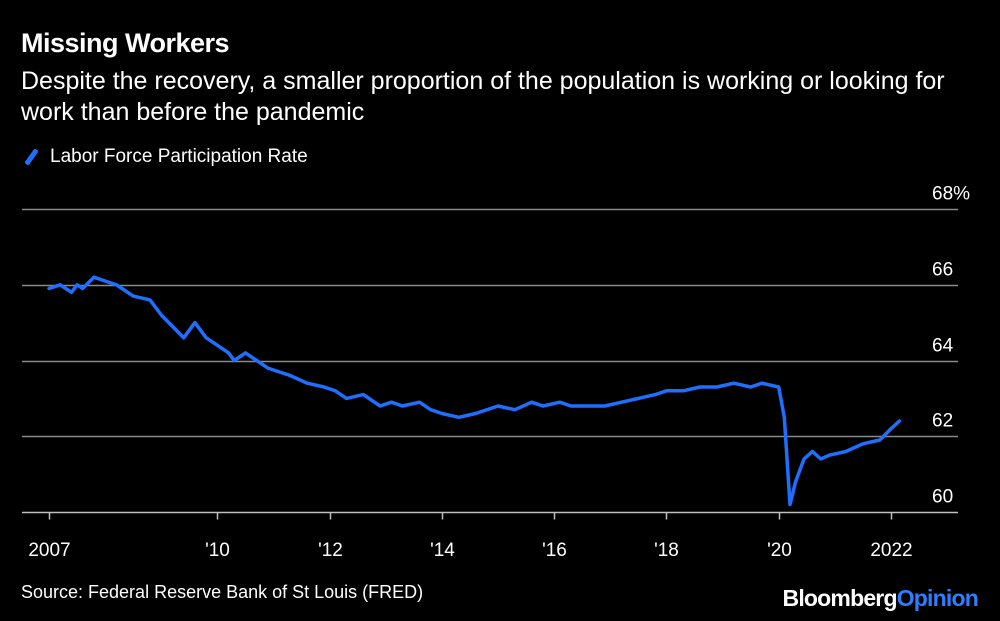  I want to click on x-tick-label-2014: '14, so click(442, 550).